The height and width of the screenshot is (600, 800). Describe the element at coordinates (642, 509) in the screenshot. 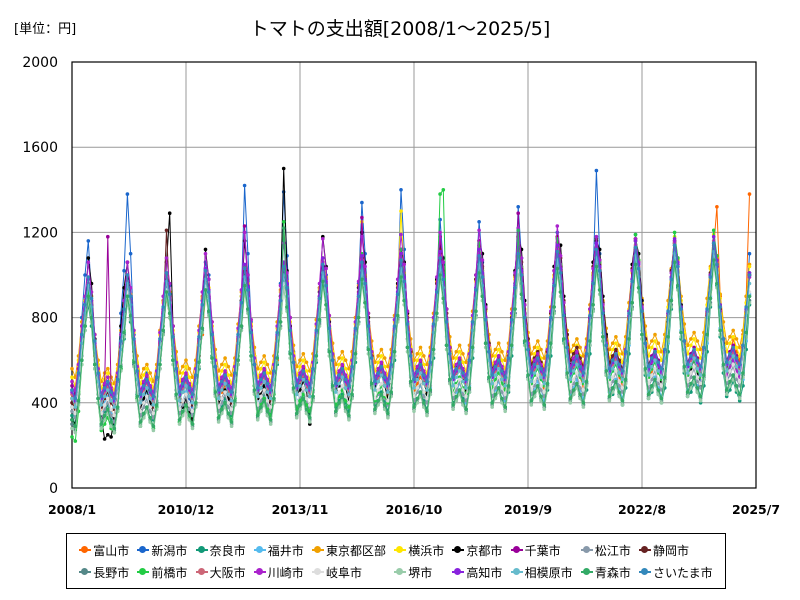

I see `x-tick-label: 2022/8` at that location.